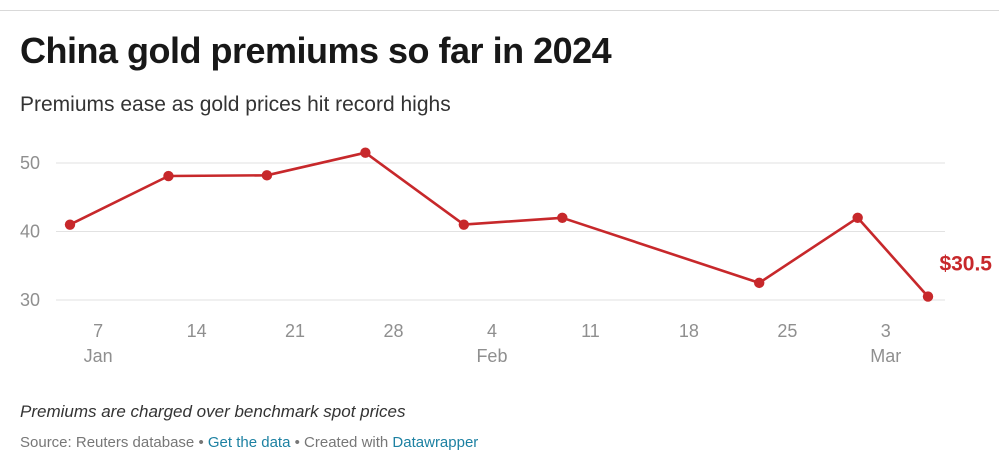  I want to click on x-tick-label: 7, so click(98, 331).